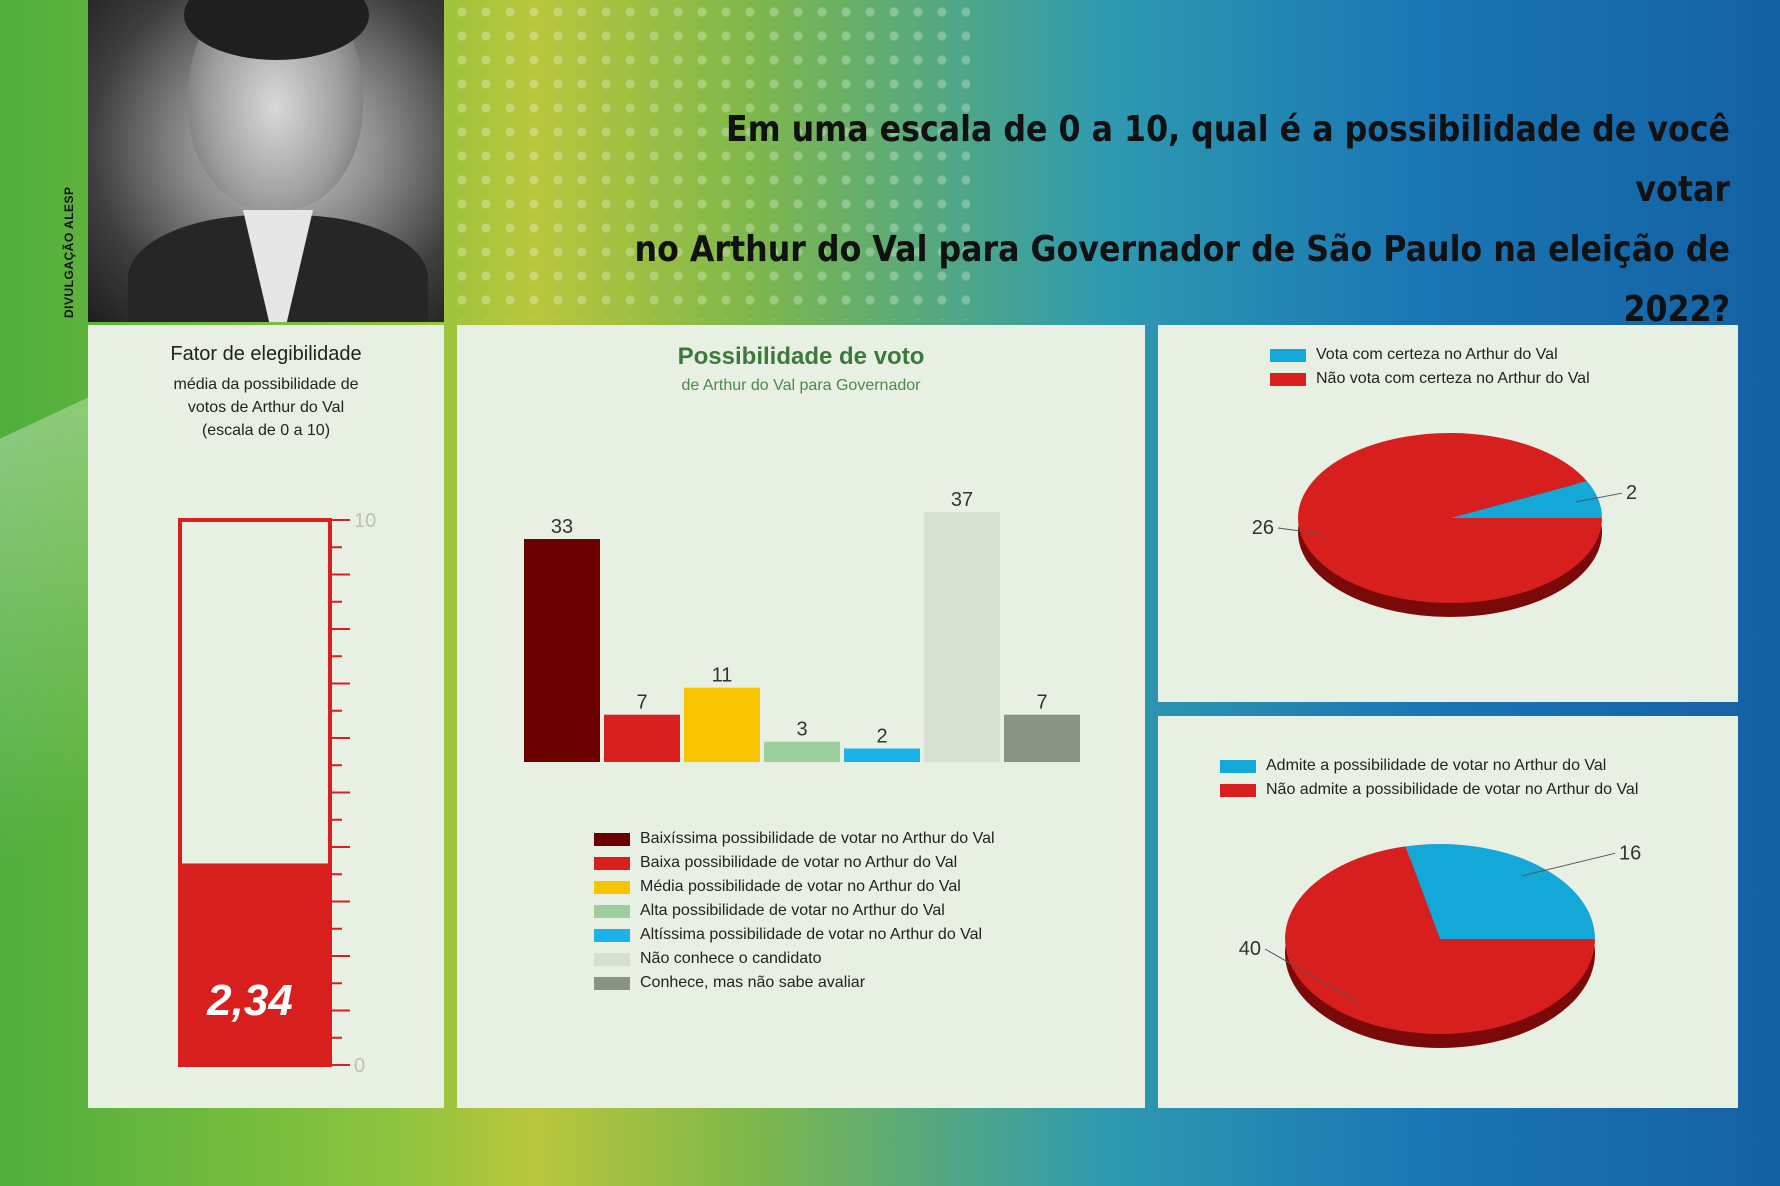 The height and width of the screenshot is (1186, 1780). What do you see at coordinates (801, 730) in the screenshot?
I see `bar-value-label: 3` at bounding box center [801, 730].